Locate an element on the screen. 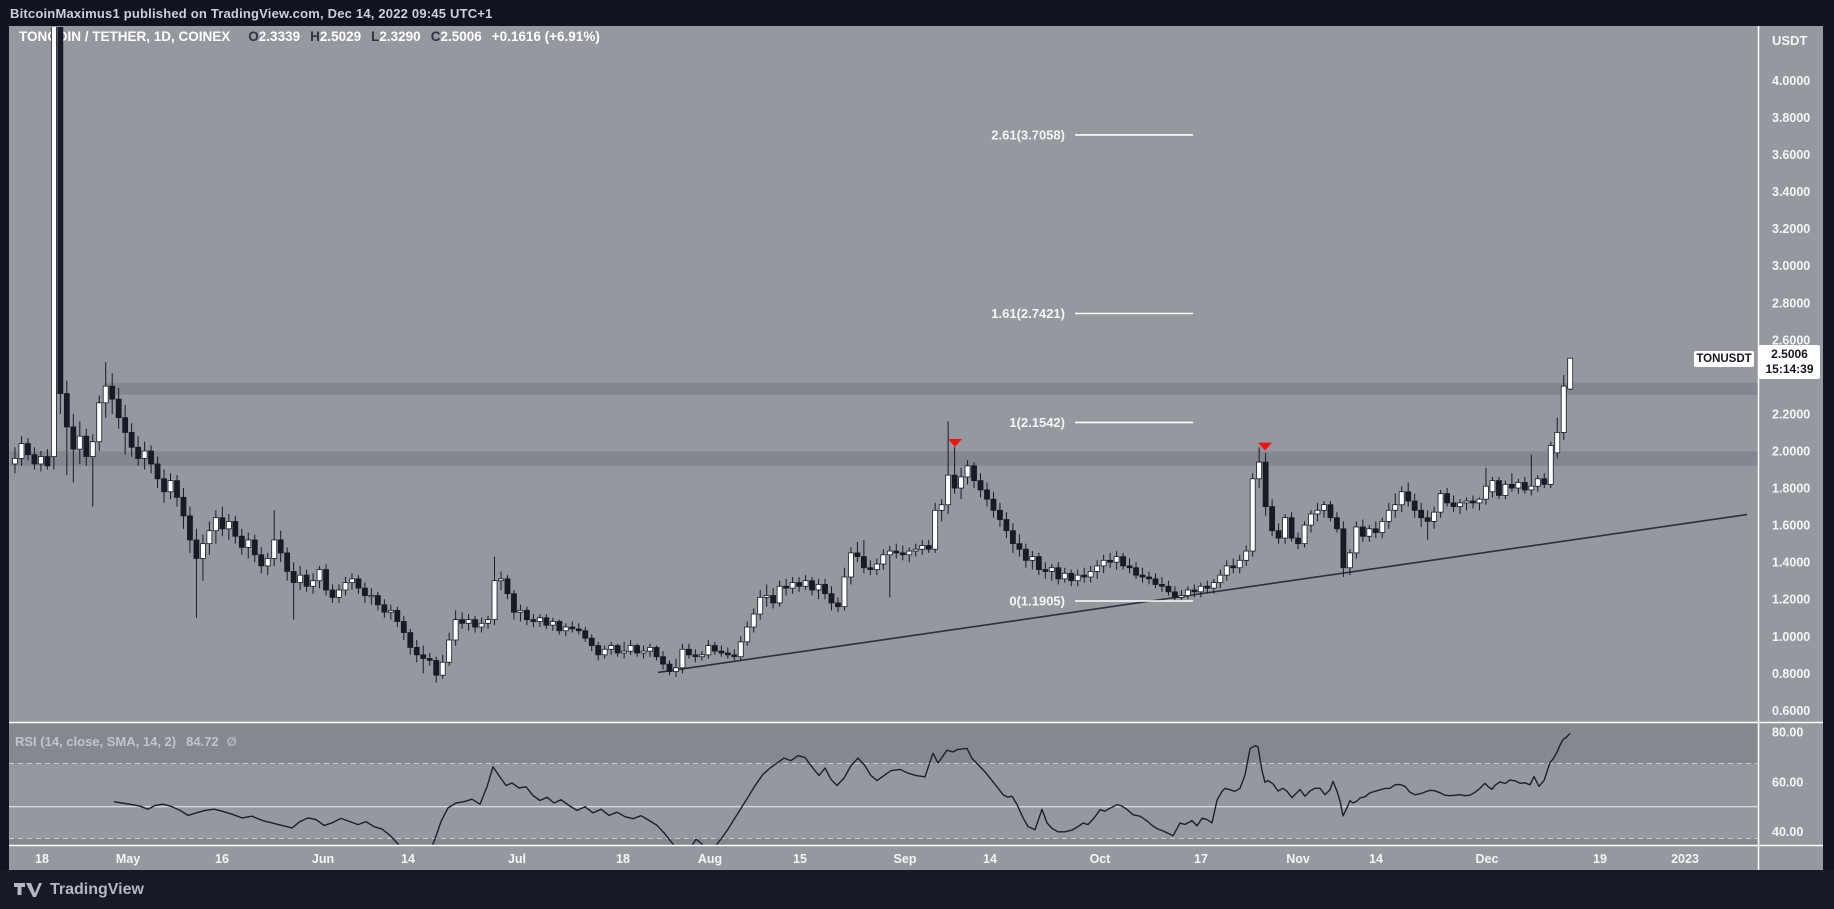  price-axis-label: 2.2000 is located at coordinates (1791, 414).